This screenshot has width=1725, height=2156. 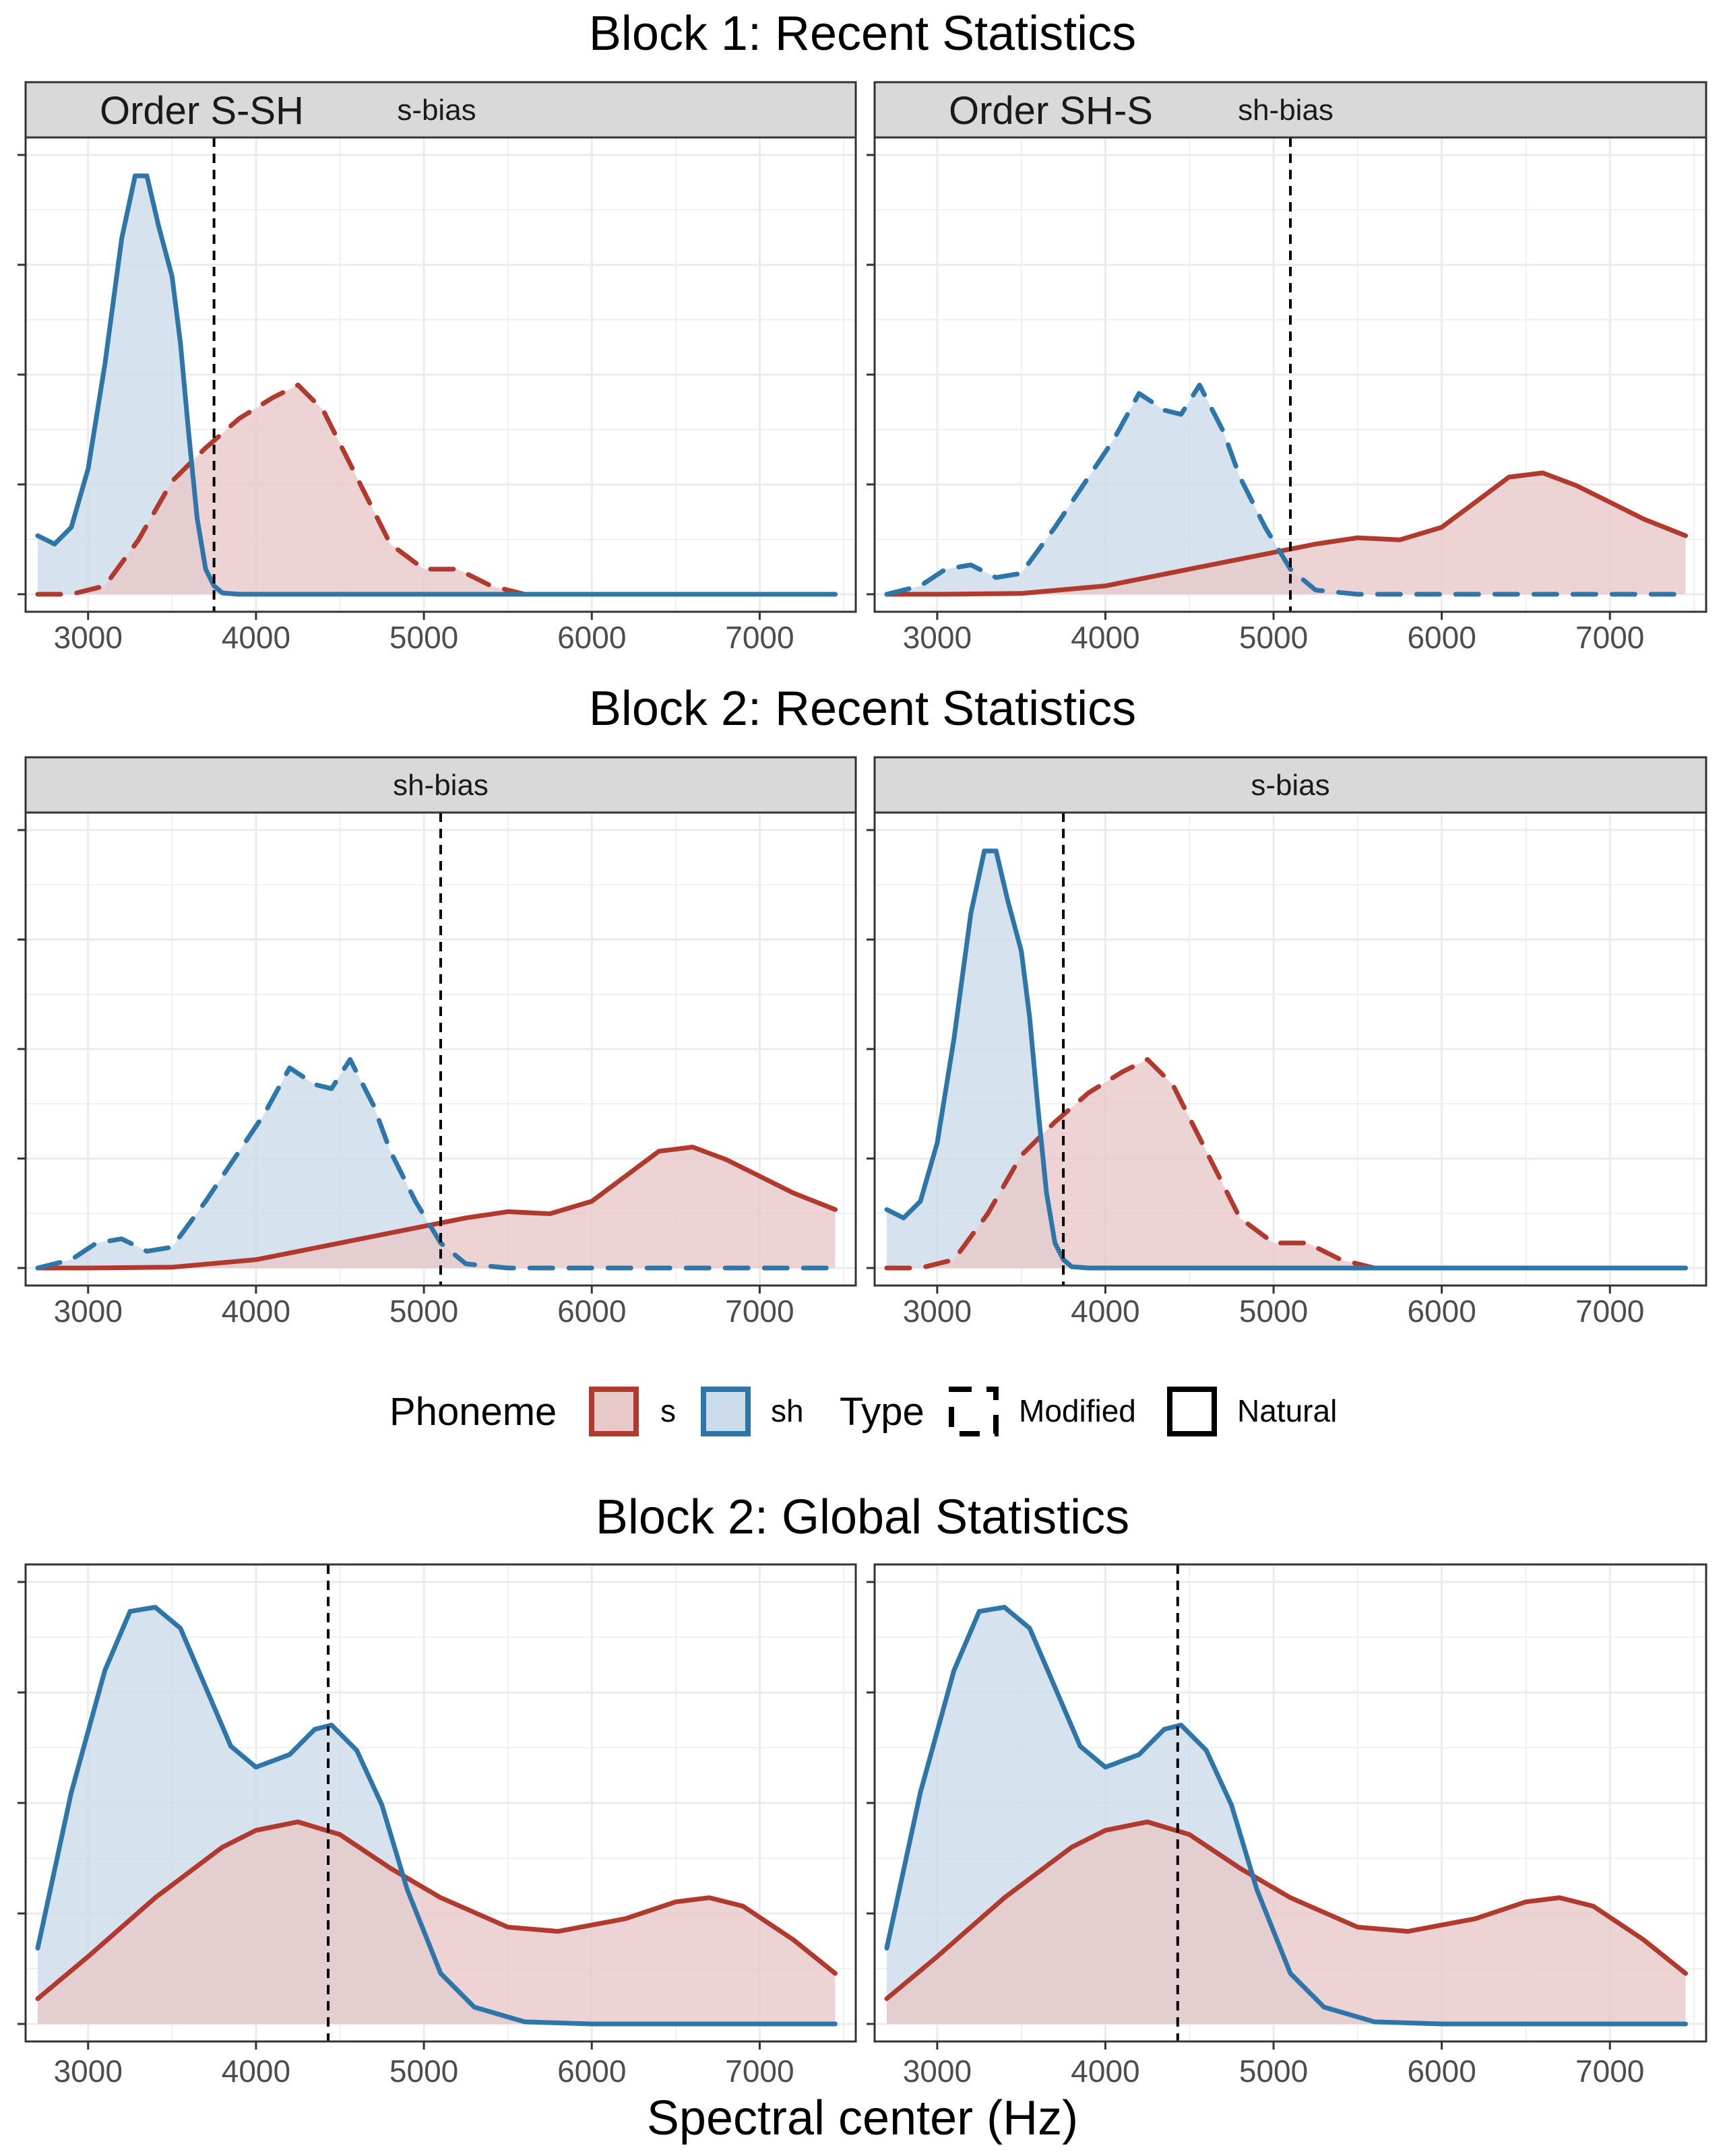 What do you see at coordinates (1192, 1411) in the screenshot?
I see `legend-key-natural` at bounding box center [1192, 1411].